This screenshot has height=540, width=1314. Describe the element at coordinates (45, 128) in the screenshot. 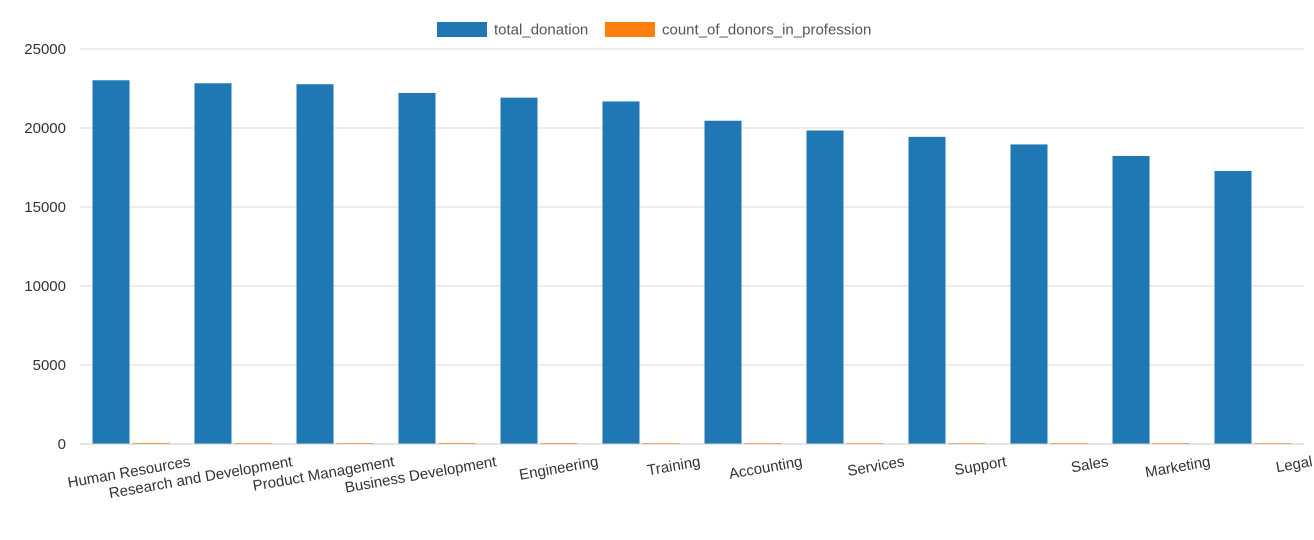

I see `y-tick-label: 20000` at that location.